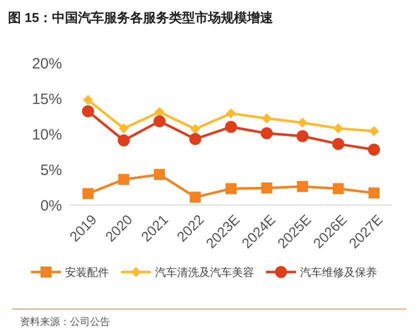 This screenshot has height=333, width=420. I want to click on y-tick-label: 5%, so click(51, 170).